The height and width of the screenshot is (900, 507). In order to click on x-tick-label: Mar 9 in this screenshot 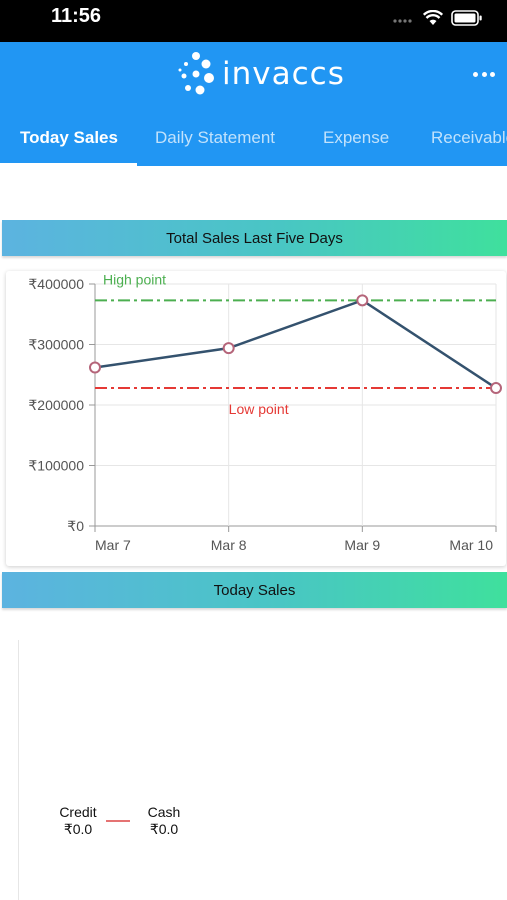, I will do `click(362, 545)`.